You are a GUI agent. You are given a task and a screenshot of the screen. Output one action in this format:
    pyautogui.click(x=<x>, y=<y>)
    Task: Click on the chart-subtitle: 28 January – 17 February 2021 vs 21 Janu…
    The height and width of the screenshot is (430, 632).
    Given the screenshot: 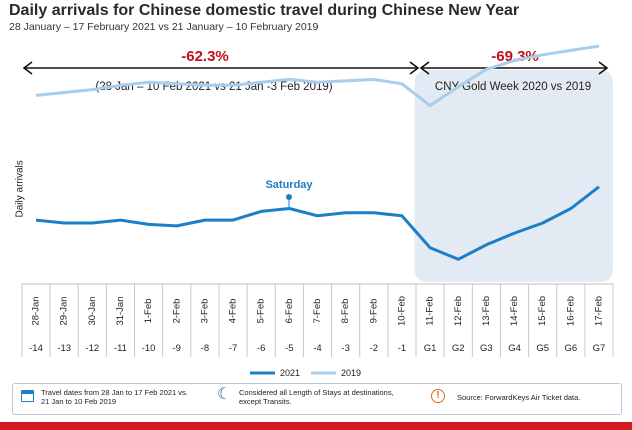 What is the action you would take?
    pyautogui.click(x=164, y=27)
    